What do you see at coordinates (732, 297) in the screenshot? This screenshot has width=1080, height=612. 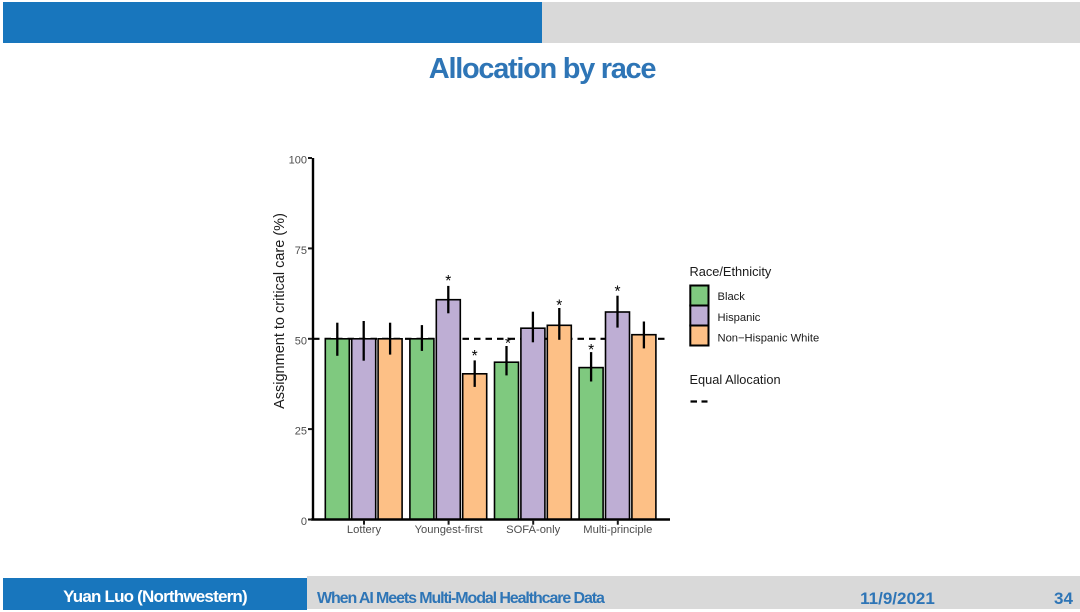 I see `svg-text: Black` at bounding box center [732, 297].